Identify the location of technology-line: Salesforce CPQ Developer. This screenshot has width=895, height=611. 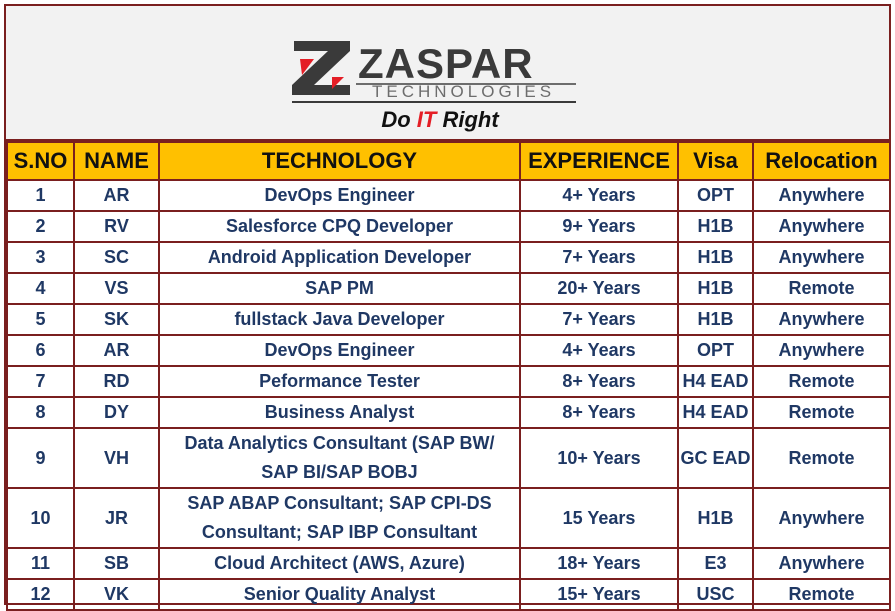
(339, 226).